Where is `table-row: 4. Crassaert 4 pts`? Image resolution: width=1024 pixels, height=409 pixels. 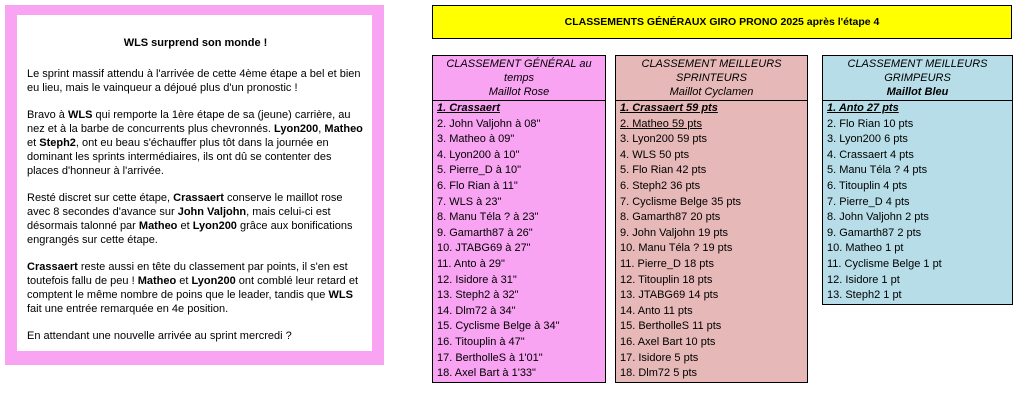 table-row: 4. Crassaert 4 pts is located at coordinates (870, 154).